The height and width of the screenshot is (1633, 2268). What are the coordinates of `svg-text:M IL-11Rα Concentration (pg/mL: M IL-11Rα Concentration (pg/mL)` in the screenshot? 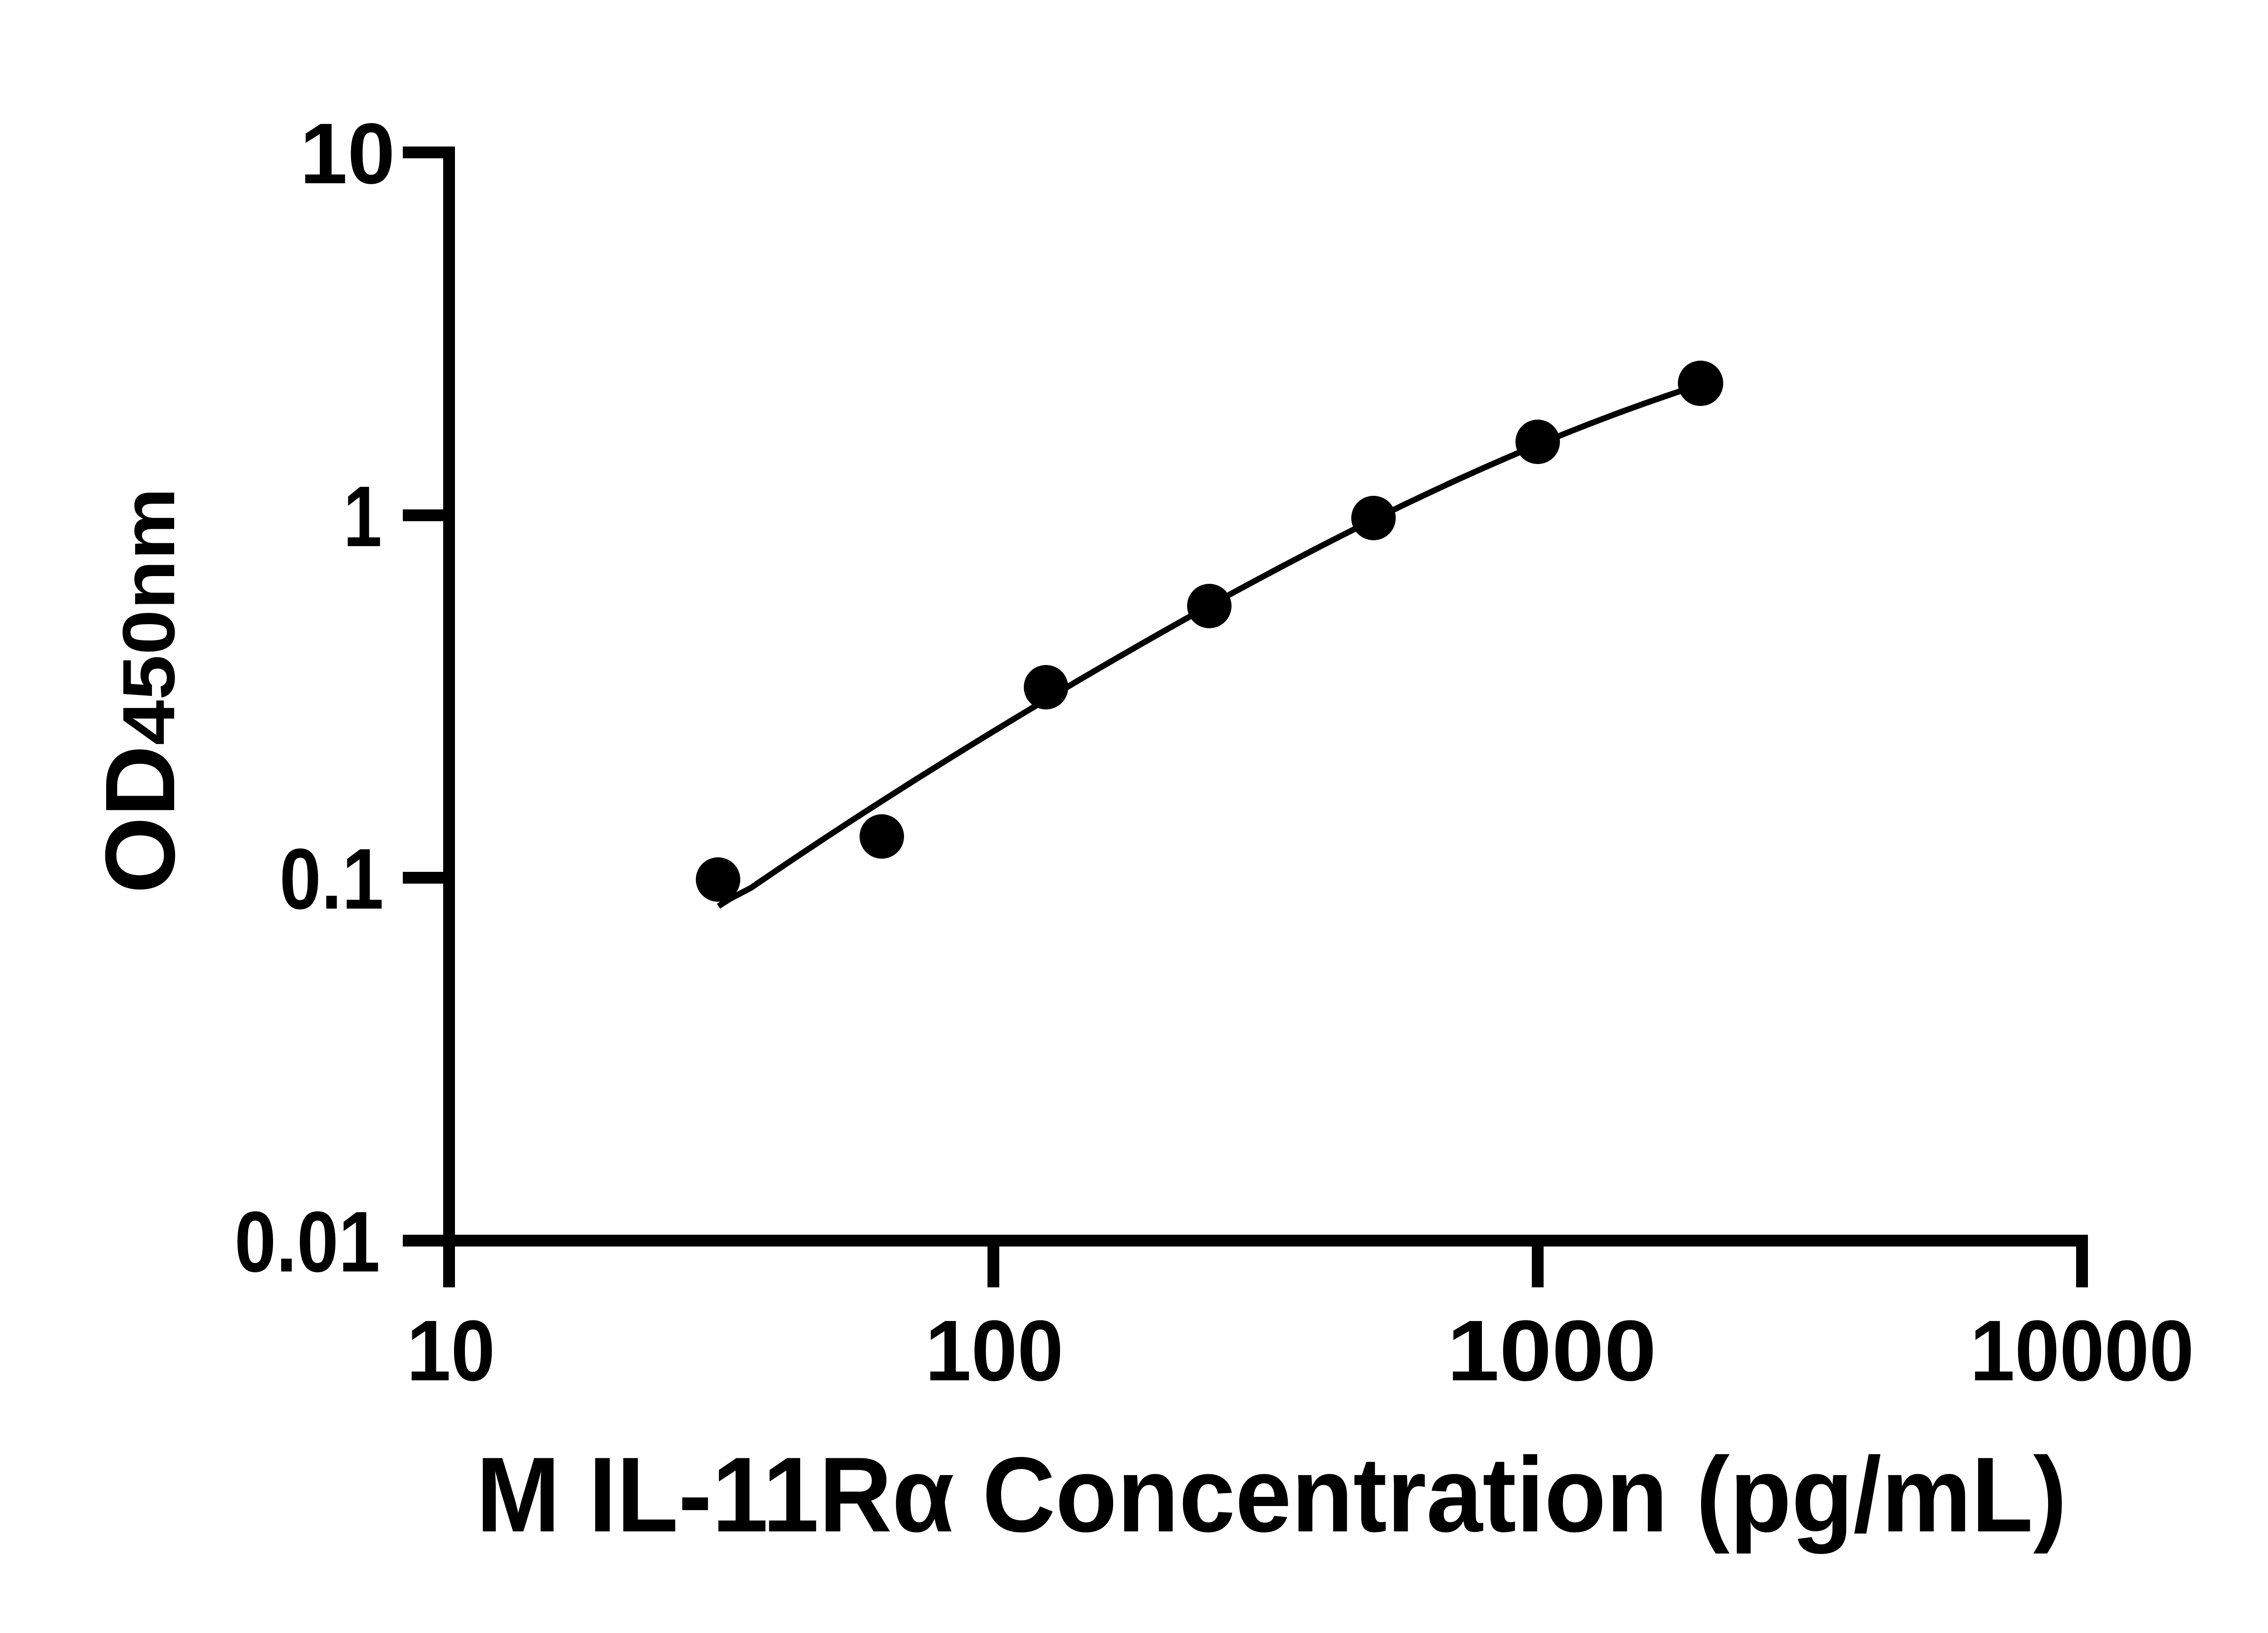 It's located at (1271, 1494).